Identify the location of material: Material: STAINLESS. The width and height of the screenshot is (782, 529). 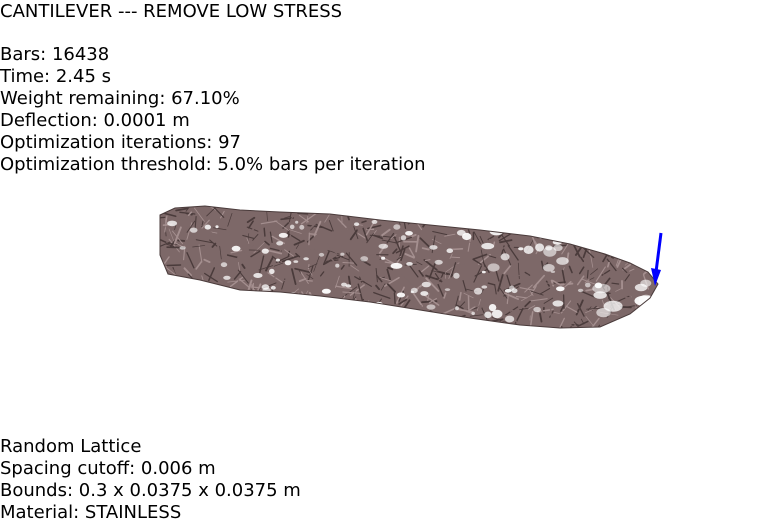
(150, 513).